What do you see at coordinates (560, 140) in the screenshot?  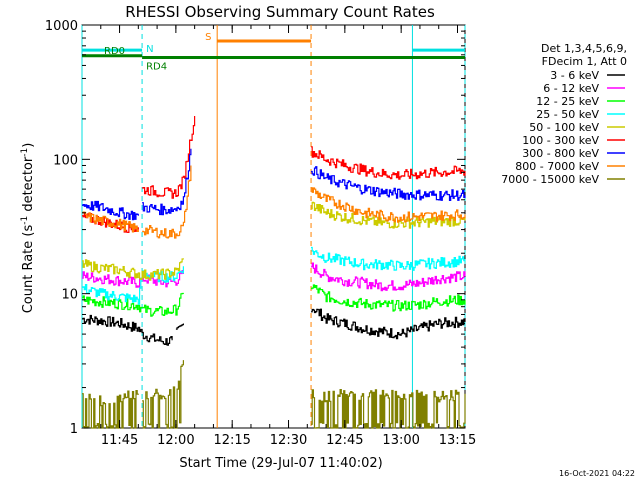 I see `legend-label-5: 100 - 300 keV` at bounding box center [560, 140].